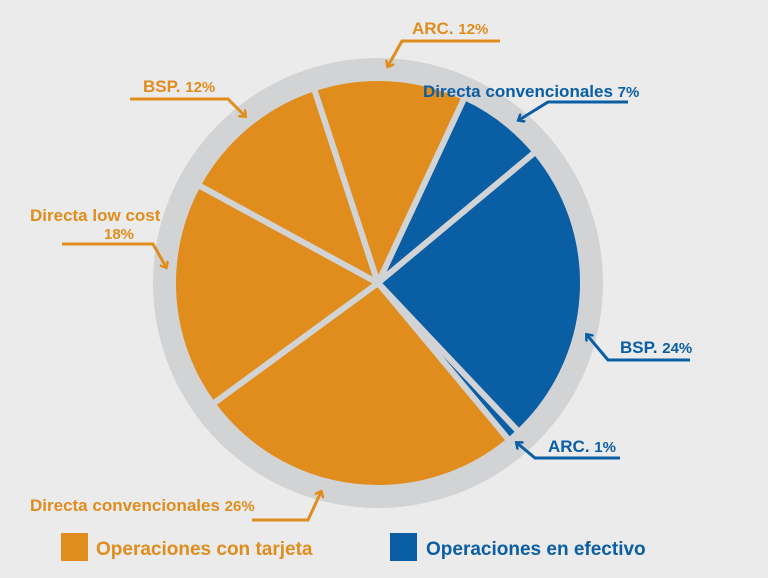 Image resolution: width=768 pixels, height=578 pixels. I want to click on legend-swatch-efectivo, so click(403, 547).